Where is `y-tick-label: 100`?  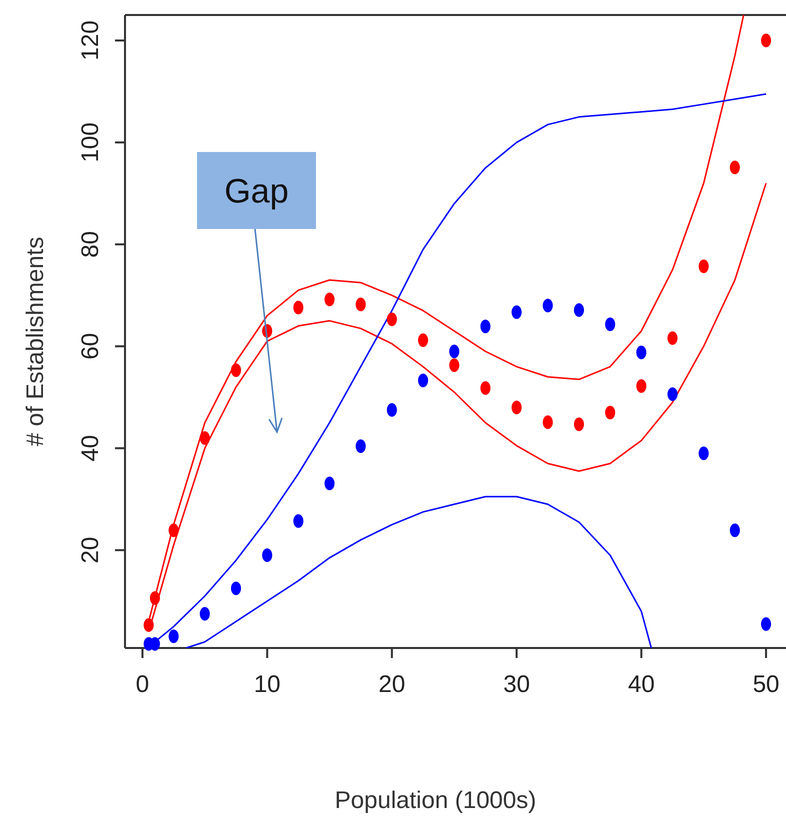
y-tick-label: 100 is located at coordinates (90, 142).